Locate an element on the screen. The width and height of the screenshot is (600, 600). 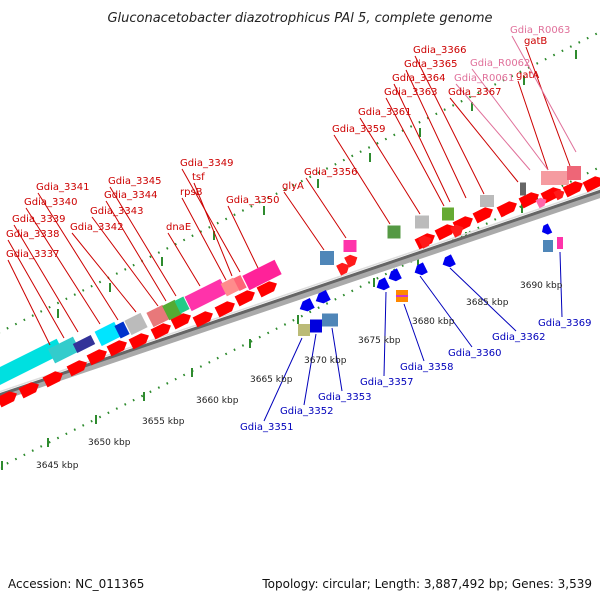
forward-gene-arrow-gatB is located at coordinates (559, 195).